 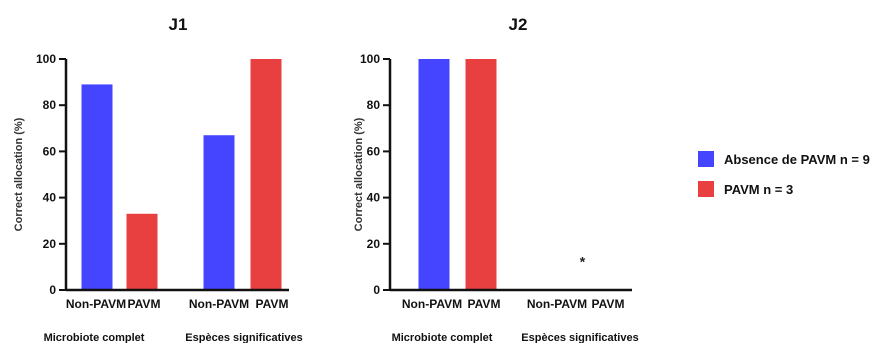 What do you see at coordinates (759, 189) in the screenshot?
I see `legend-label-pavm: PAVM n = 3` at bounding box center [759, 189].